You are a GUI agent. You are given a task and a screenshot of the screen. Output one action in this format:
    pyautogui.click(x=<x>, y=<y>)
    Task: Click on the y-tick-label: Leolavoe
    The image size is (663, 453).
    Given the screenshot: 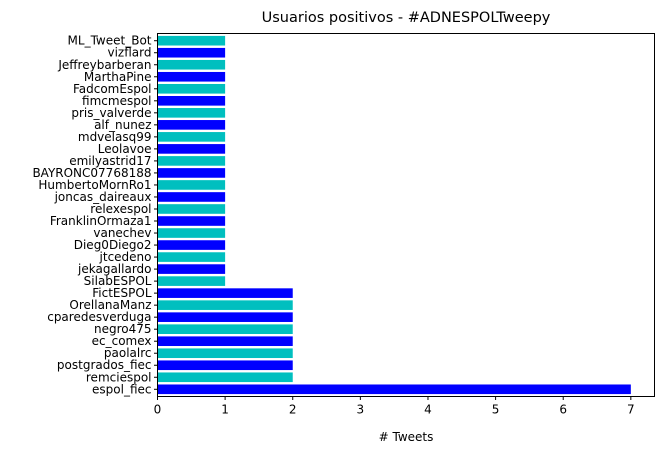 What is the action you would take?
    pyautogui.click(x=125, y=149)
    